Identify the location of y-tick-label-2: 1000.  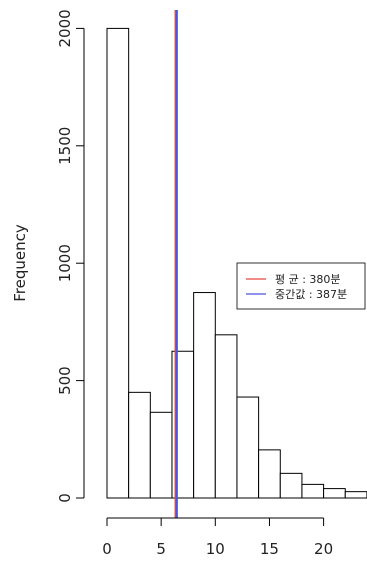
(65, 263).